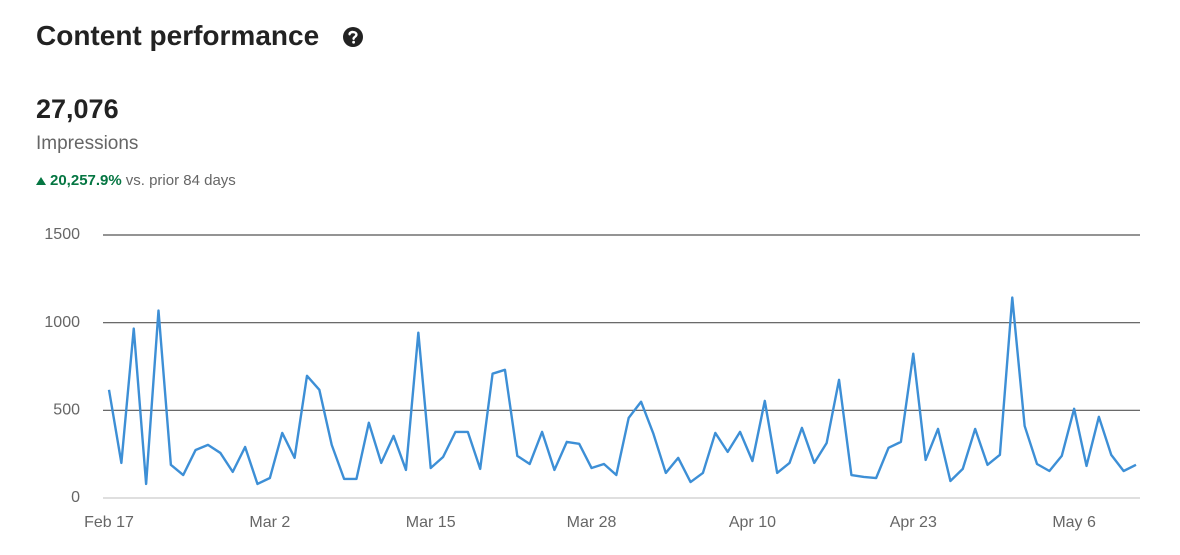 The image size is (1180, 555). I want to click on change-row: 20,257.9% vs. prior 84 days, so click(136, 180).